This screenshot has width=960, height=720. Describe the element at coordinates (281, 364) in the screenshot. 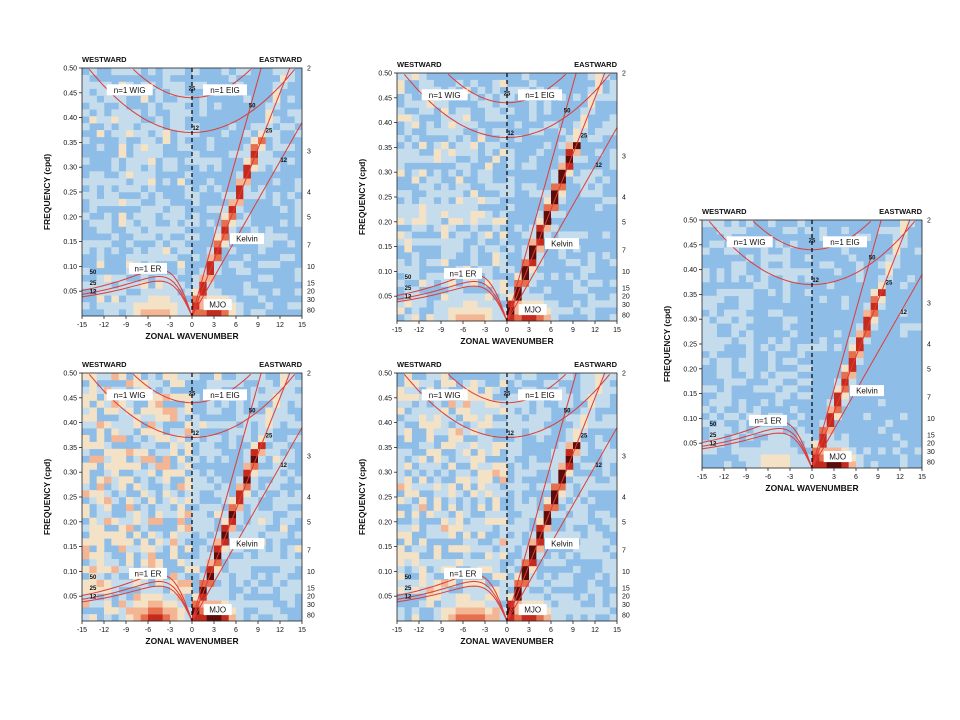

I see `header-eastward: EASTWARD` at that location.